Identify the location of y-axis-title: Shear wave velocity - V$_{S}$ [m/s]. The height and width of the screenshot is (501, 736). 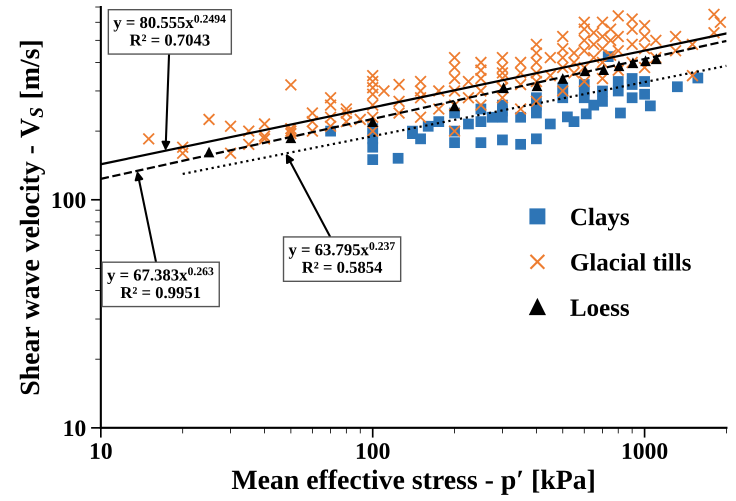
(32, 217).